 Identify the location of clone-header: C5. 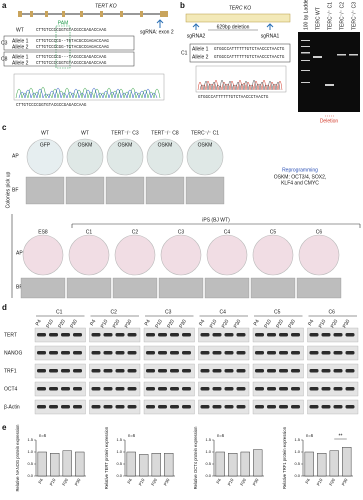
(277, 312).